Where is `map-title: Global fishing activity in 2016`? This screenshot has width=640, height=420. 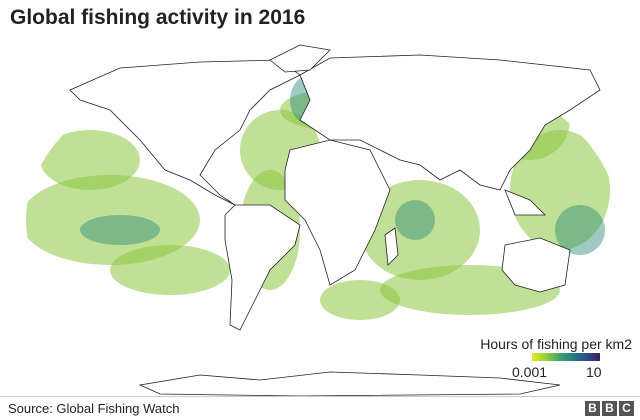
map-title: Global fishing activity in 2016 is located at coordinates (158, 17).